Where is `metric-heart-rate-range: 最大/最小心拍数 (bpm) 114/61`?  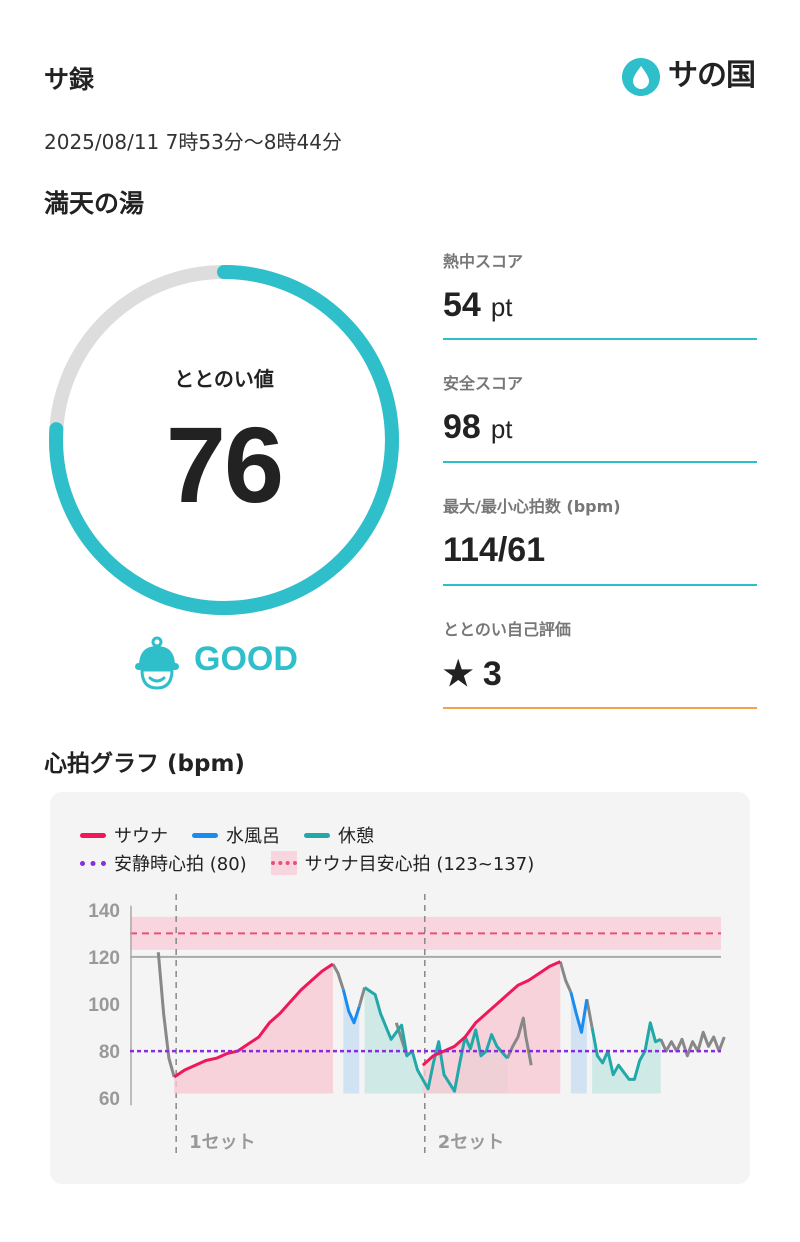
metric-heart-rate-range: 最大/最小心拍数 (bpm) 114/61 is located at coordinates (600, 539).